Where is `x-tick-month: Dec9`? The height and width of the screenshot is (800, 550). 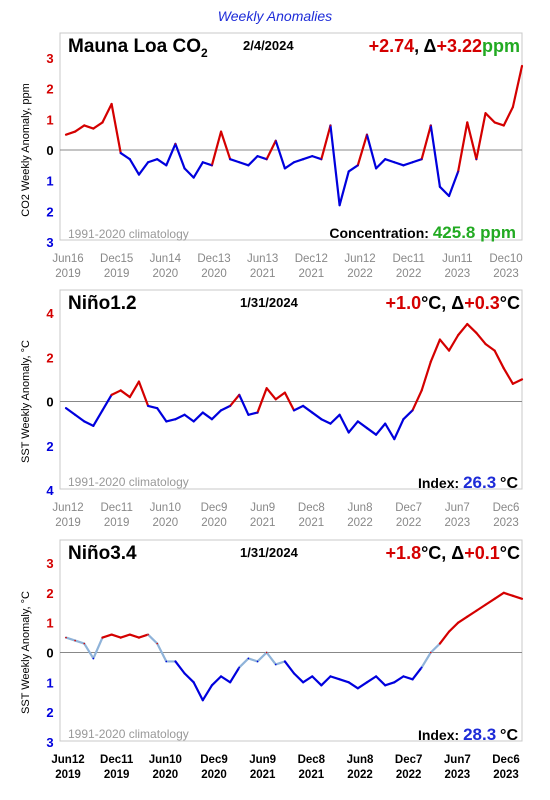 x-tick-month: Dec9 is located at coordinates (214, 508).